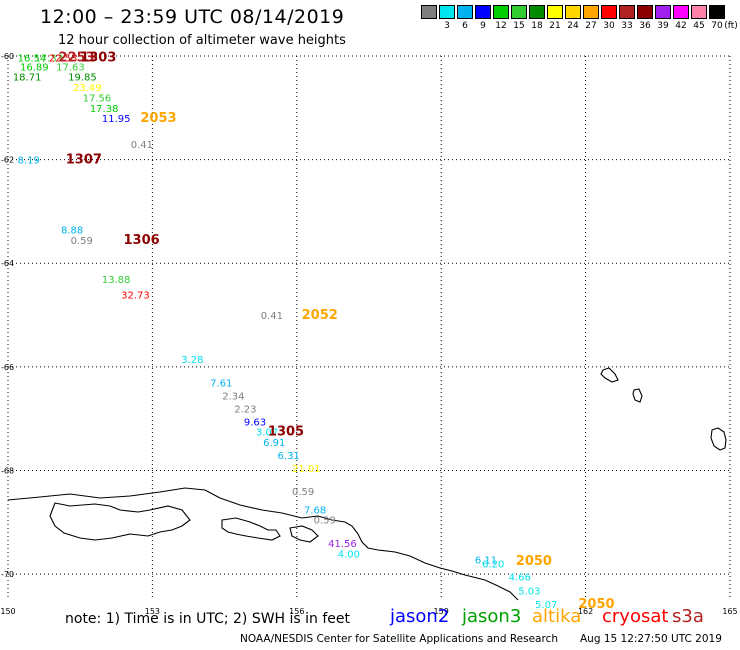 Image resolution: width=740 pixels, height=650 pixels. What do you see at coordinates (441, 611) in the screenshot?
I see `lon-tick-label: 159` at bounding box center [441, 611].